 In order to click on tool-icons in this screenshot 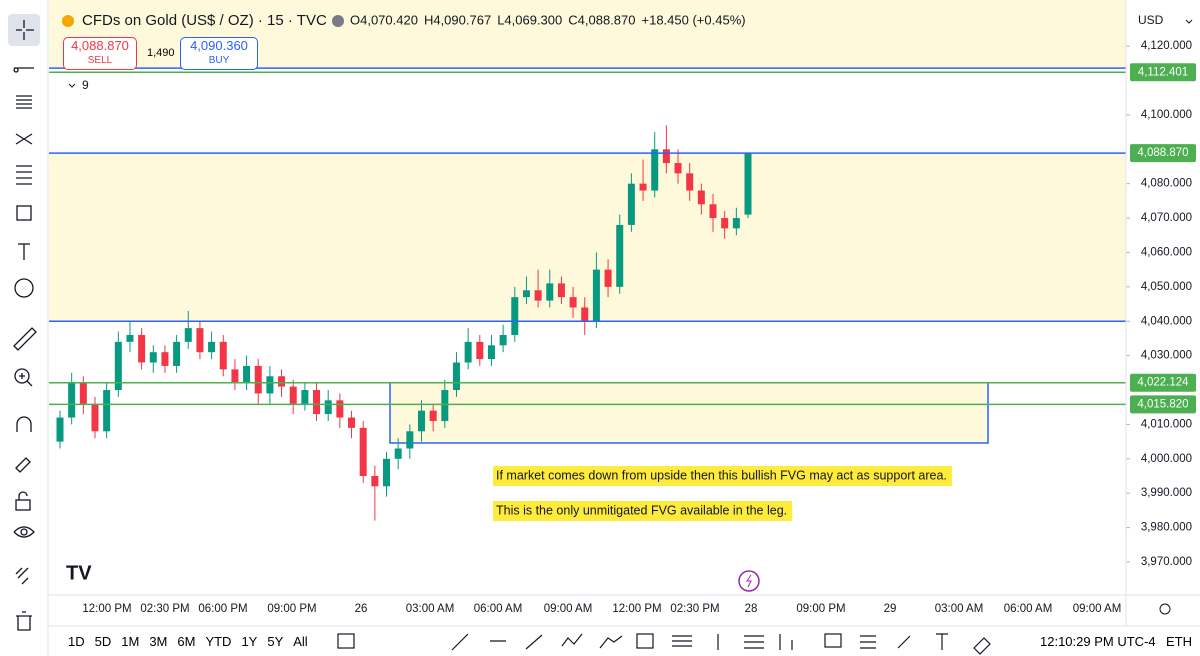, I will do `click(24, 322)`.